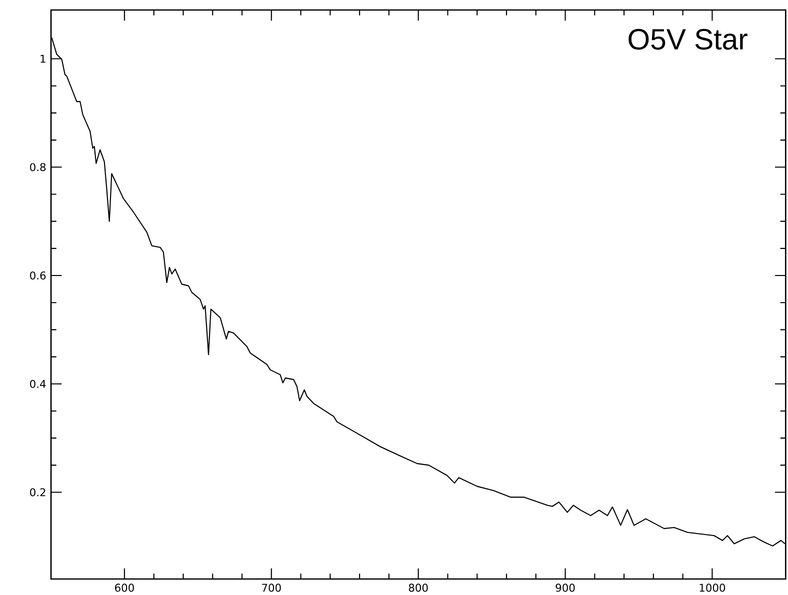 The image size is (788, 595). Describe the element at coordinates (713, 588) in the screenshot. I see `x-tick-label: 1000` at that location.